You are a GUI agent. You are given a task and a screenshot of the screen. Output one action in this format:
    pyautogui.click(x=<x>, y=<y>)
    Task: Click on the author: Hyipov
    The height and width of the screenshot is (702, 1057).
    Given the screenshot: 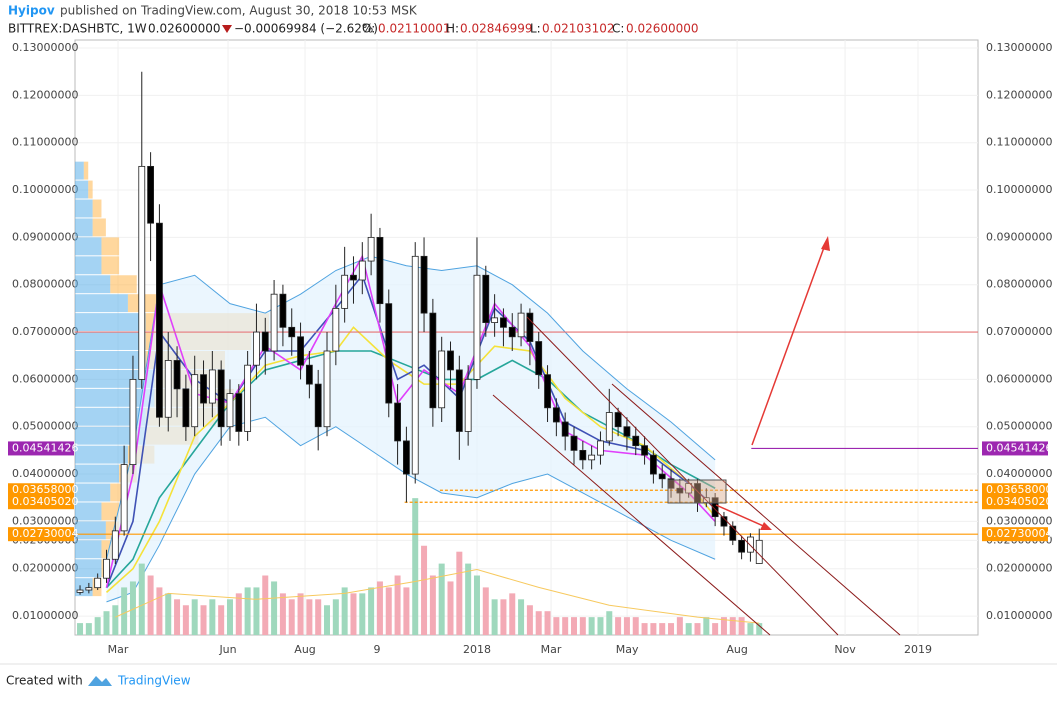 What is the action you would take?
    pyautogui.click(x=31, y=11)
    